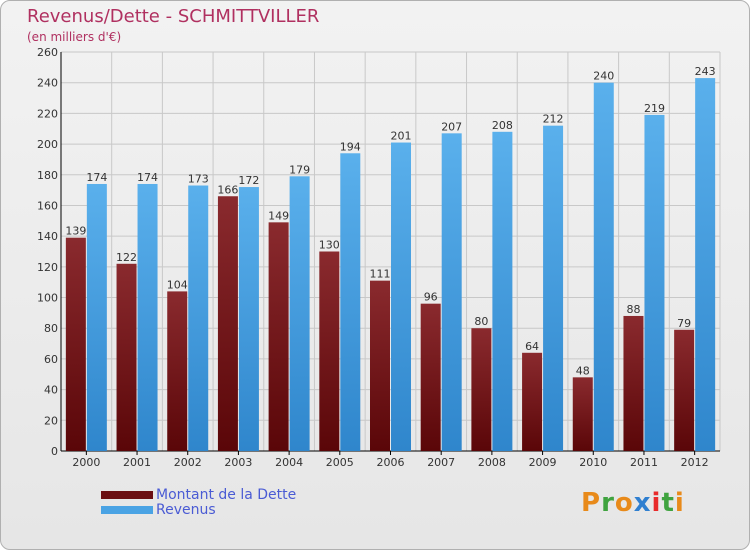 This screenshot has width=750, height=550. Describe the element at coordinates (633, 309) in the screenshot. I see `data-label-dette: 88` at that location.